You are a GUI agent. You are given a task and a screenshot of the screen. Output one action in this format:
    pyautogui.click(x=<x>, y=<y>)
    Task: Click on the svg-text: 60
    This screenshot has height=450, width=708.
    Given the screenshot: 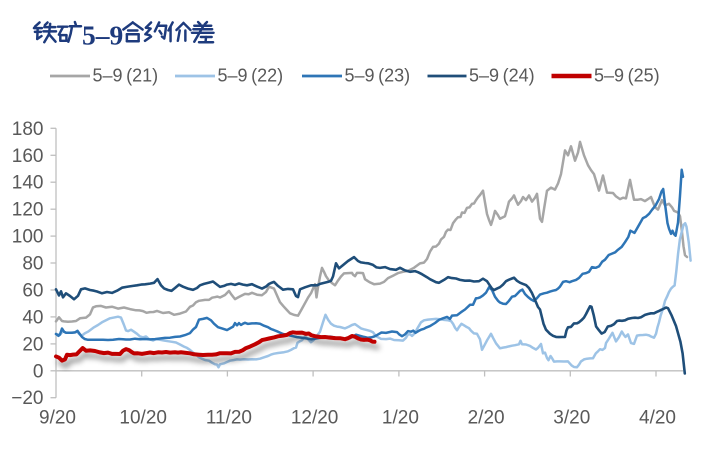 What is the action you would take?
    pyautogui.click(x=32, y=291)
    